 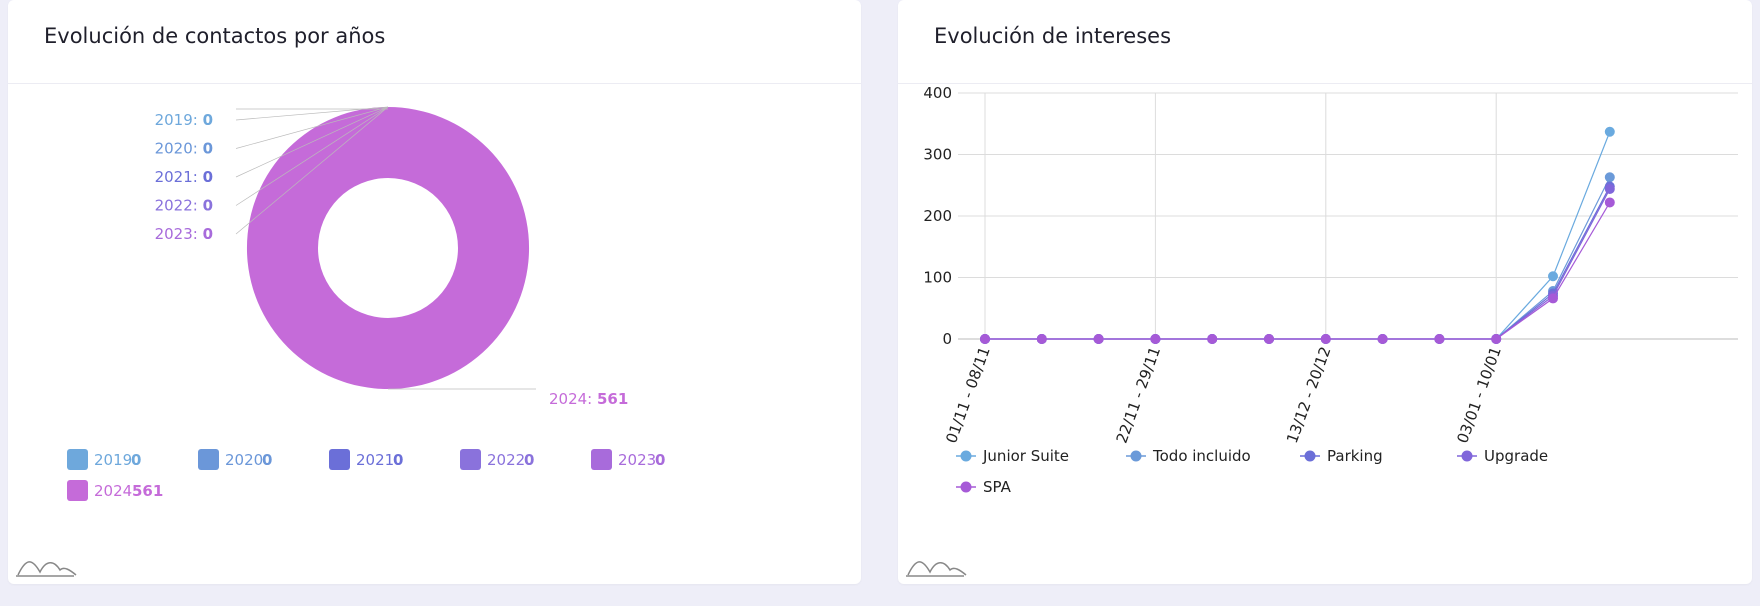 What do you see at coordinates (147, 491) in the screenshot?
I see `legend-value: 561` at bounding box center [147, 491].